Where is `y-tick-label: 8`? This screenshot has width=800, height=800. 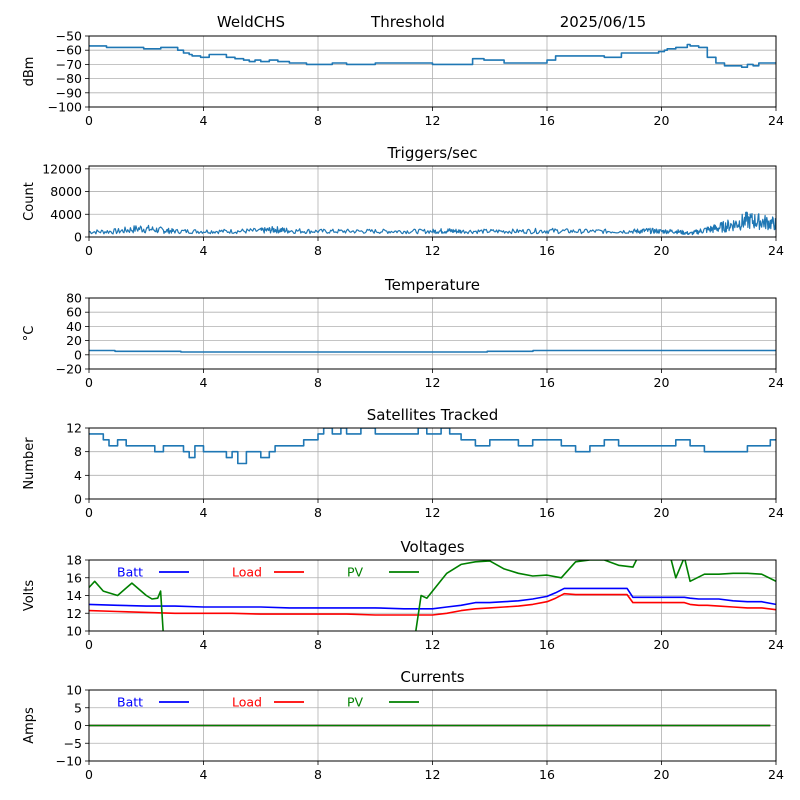 y-tick-label: 8 is located at coordinates (78, 451).